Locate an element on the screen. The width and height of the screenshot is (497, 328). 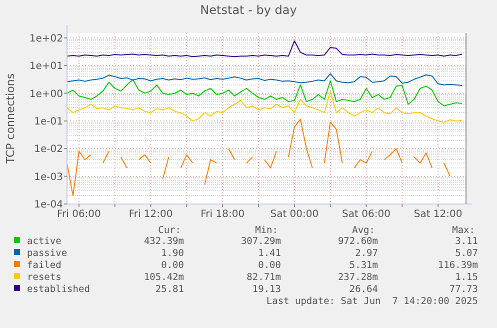
text: 82.71m is located at coordinates (264, 277).